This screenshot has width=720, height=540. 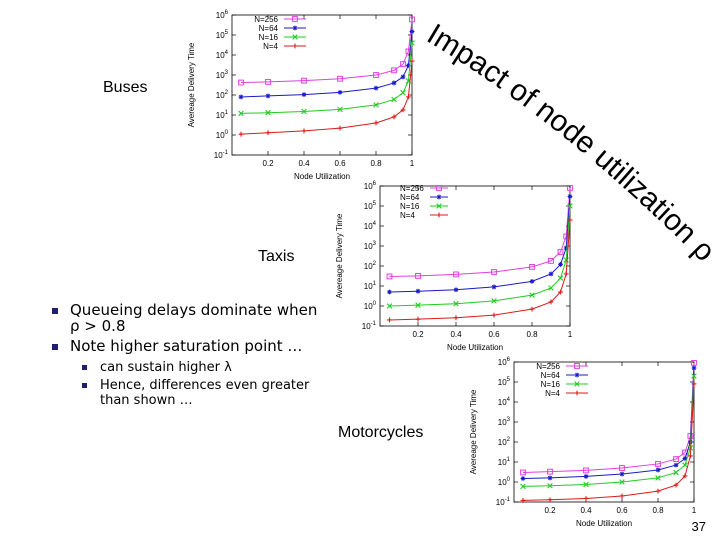 I want to click on tick-label: 10⁴, so click(x=370, y=226).